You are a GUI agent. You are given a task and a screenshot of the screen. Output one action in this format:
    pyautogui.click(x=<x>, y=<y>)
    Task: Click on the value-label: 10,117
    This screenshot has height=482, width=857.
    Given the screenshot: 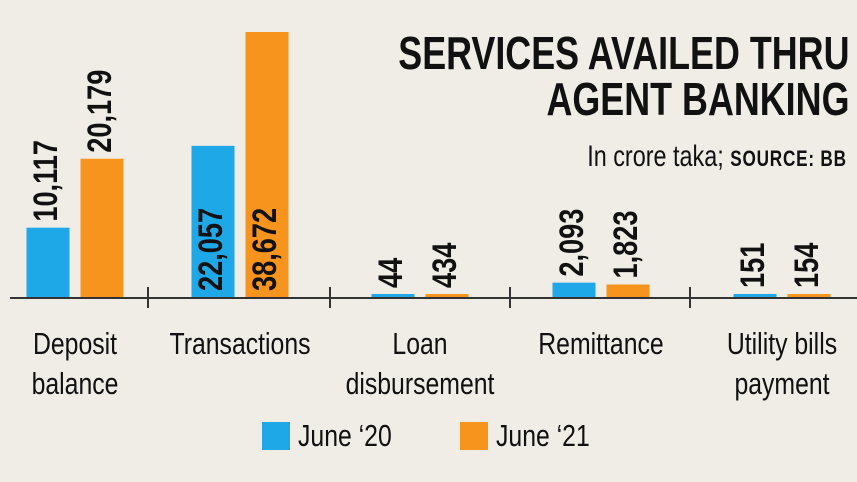 What is the action you would take?
    pyautogui.click(x=45, y=181)
    